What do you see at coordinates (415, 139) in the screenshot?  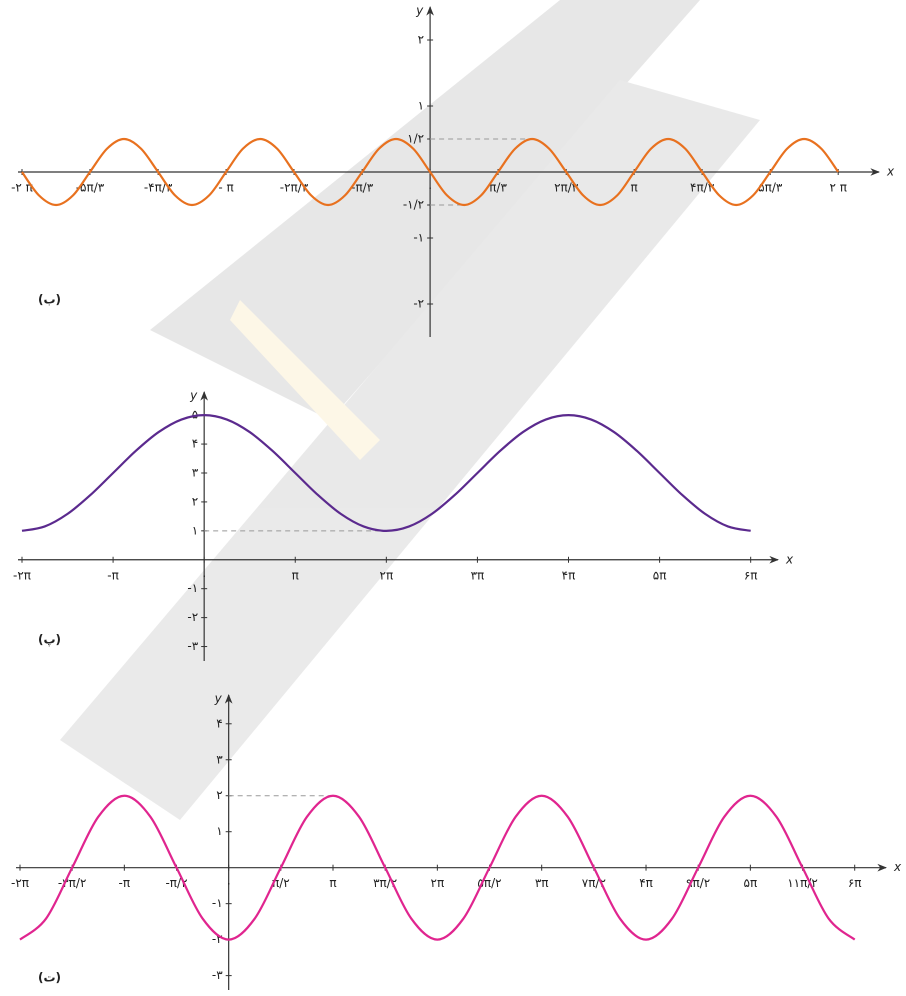 I see `y-tick-label: ۱/۲` at bounding box center [415, 139].